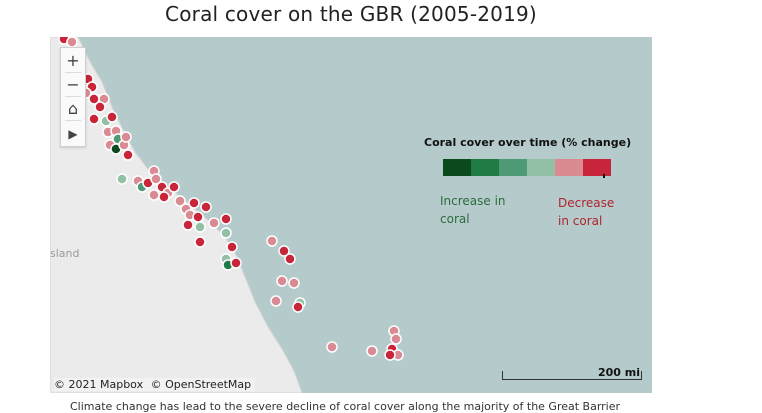  I want to click on legend-increase-line-1: Increase in, so click(473, 201).